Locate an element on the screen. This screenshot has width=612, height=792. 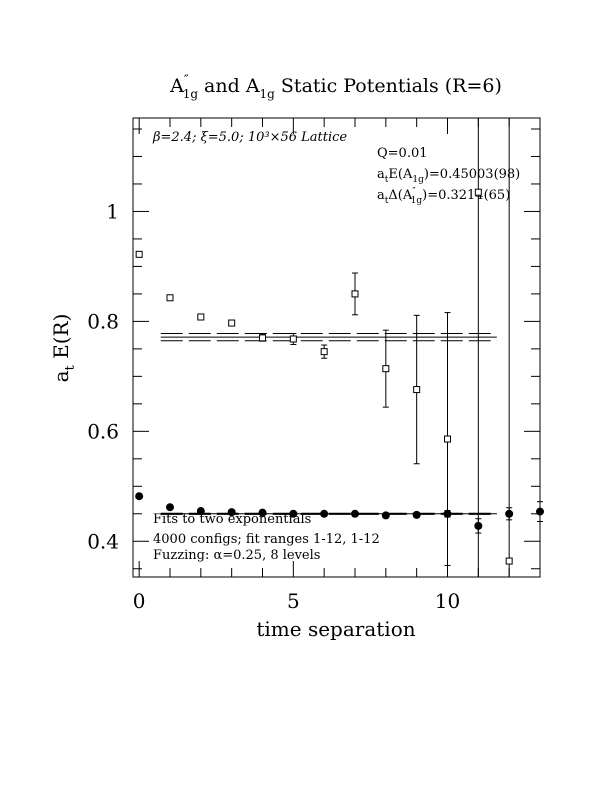
y-tick-labels: 0.4 0.6 0.8 1 is located at coordinates (103, 376).